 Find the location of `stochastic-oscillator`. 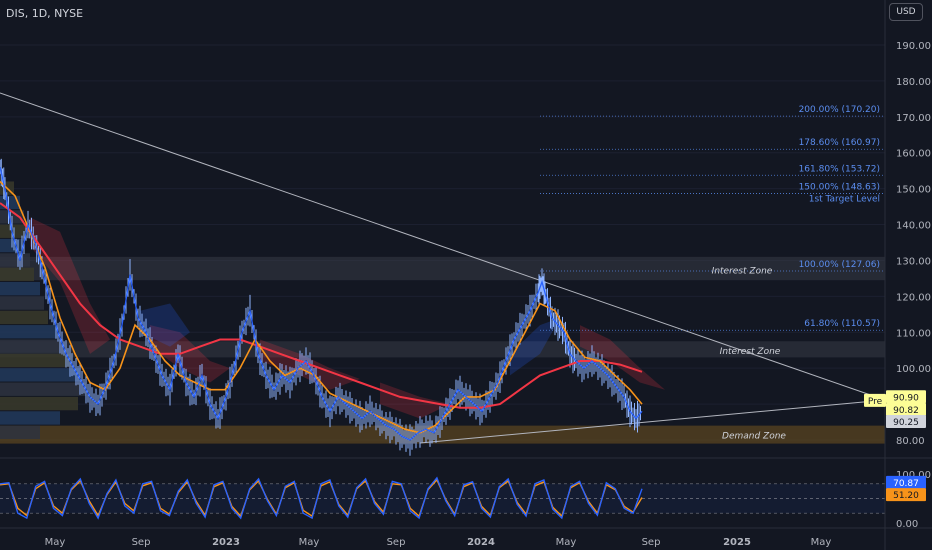

stochastic-oscillator is located at coordinates (442, 498).